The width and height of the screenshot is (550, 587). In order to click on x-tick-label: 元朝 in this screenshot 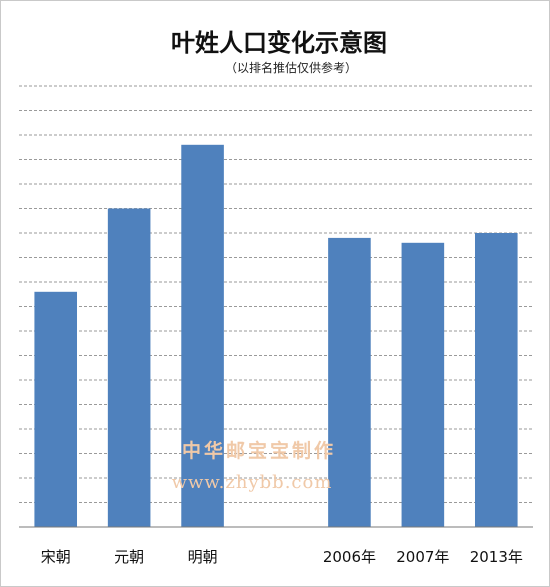, I will do `click(129, 557)`.